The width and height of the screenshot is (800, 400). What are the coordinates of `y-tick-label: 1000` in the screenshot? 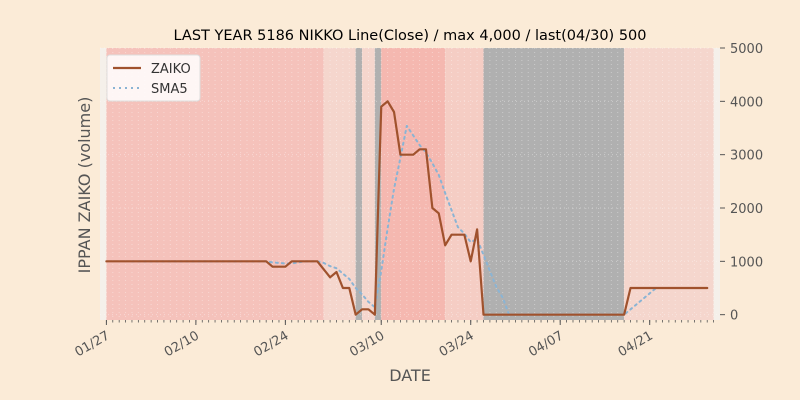 It's located at (746, 262).